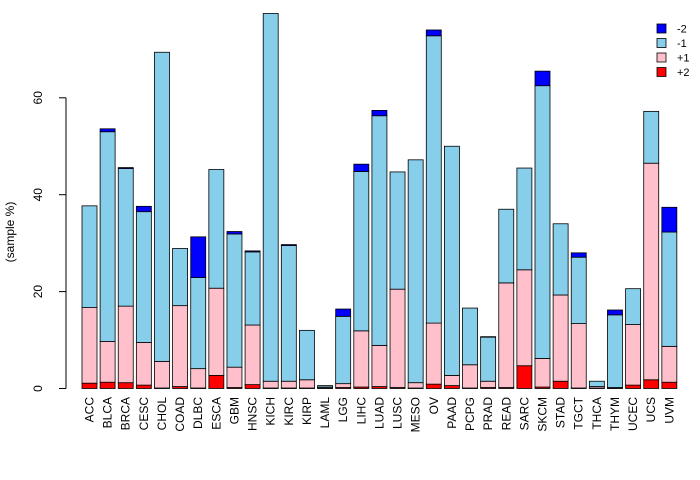  What do you see at coordinates (270, 384) in the screenshot?
I see `bar-kich-plus1` at bounding box center [270, 384].